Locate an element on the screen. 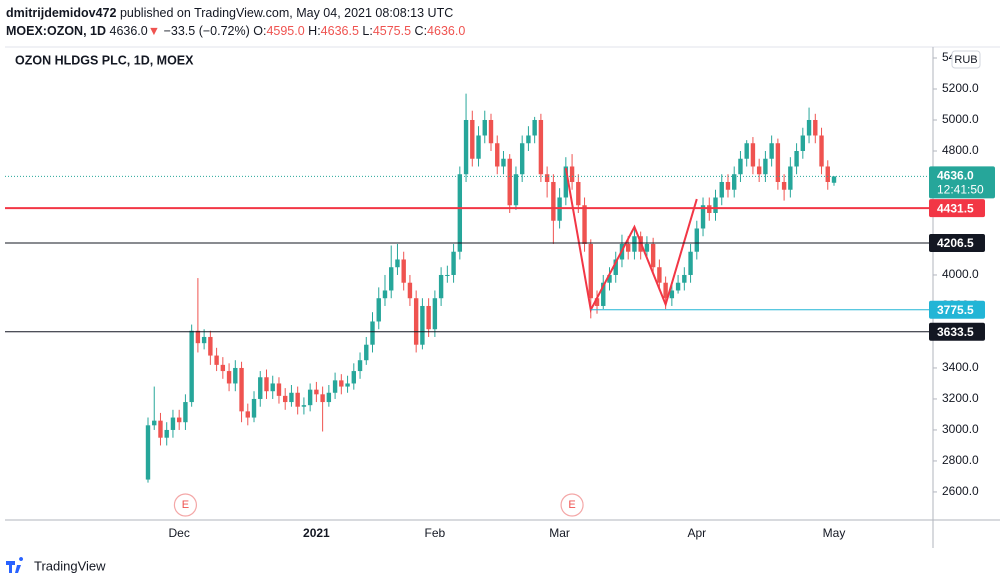 This screenshot has width=1007, height=585. price-tag-label: 3775.5 is located at coordinates (955, 310).